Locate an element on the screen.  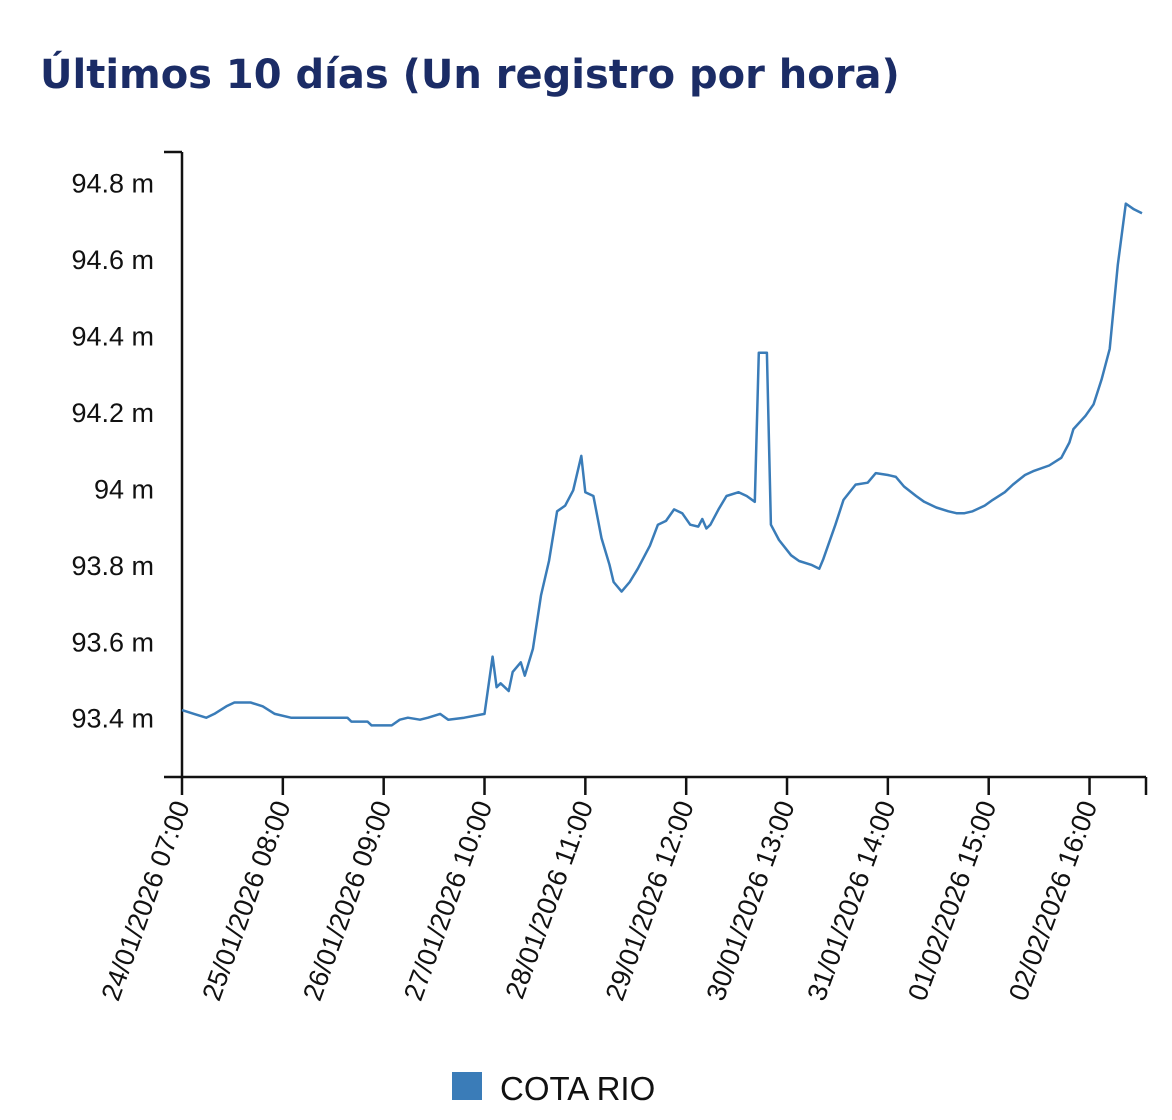
chart-title: Últimos 10 días (Un registro por hora) is located at coordinates (470, 74).